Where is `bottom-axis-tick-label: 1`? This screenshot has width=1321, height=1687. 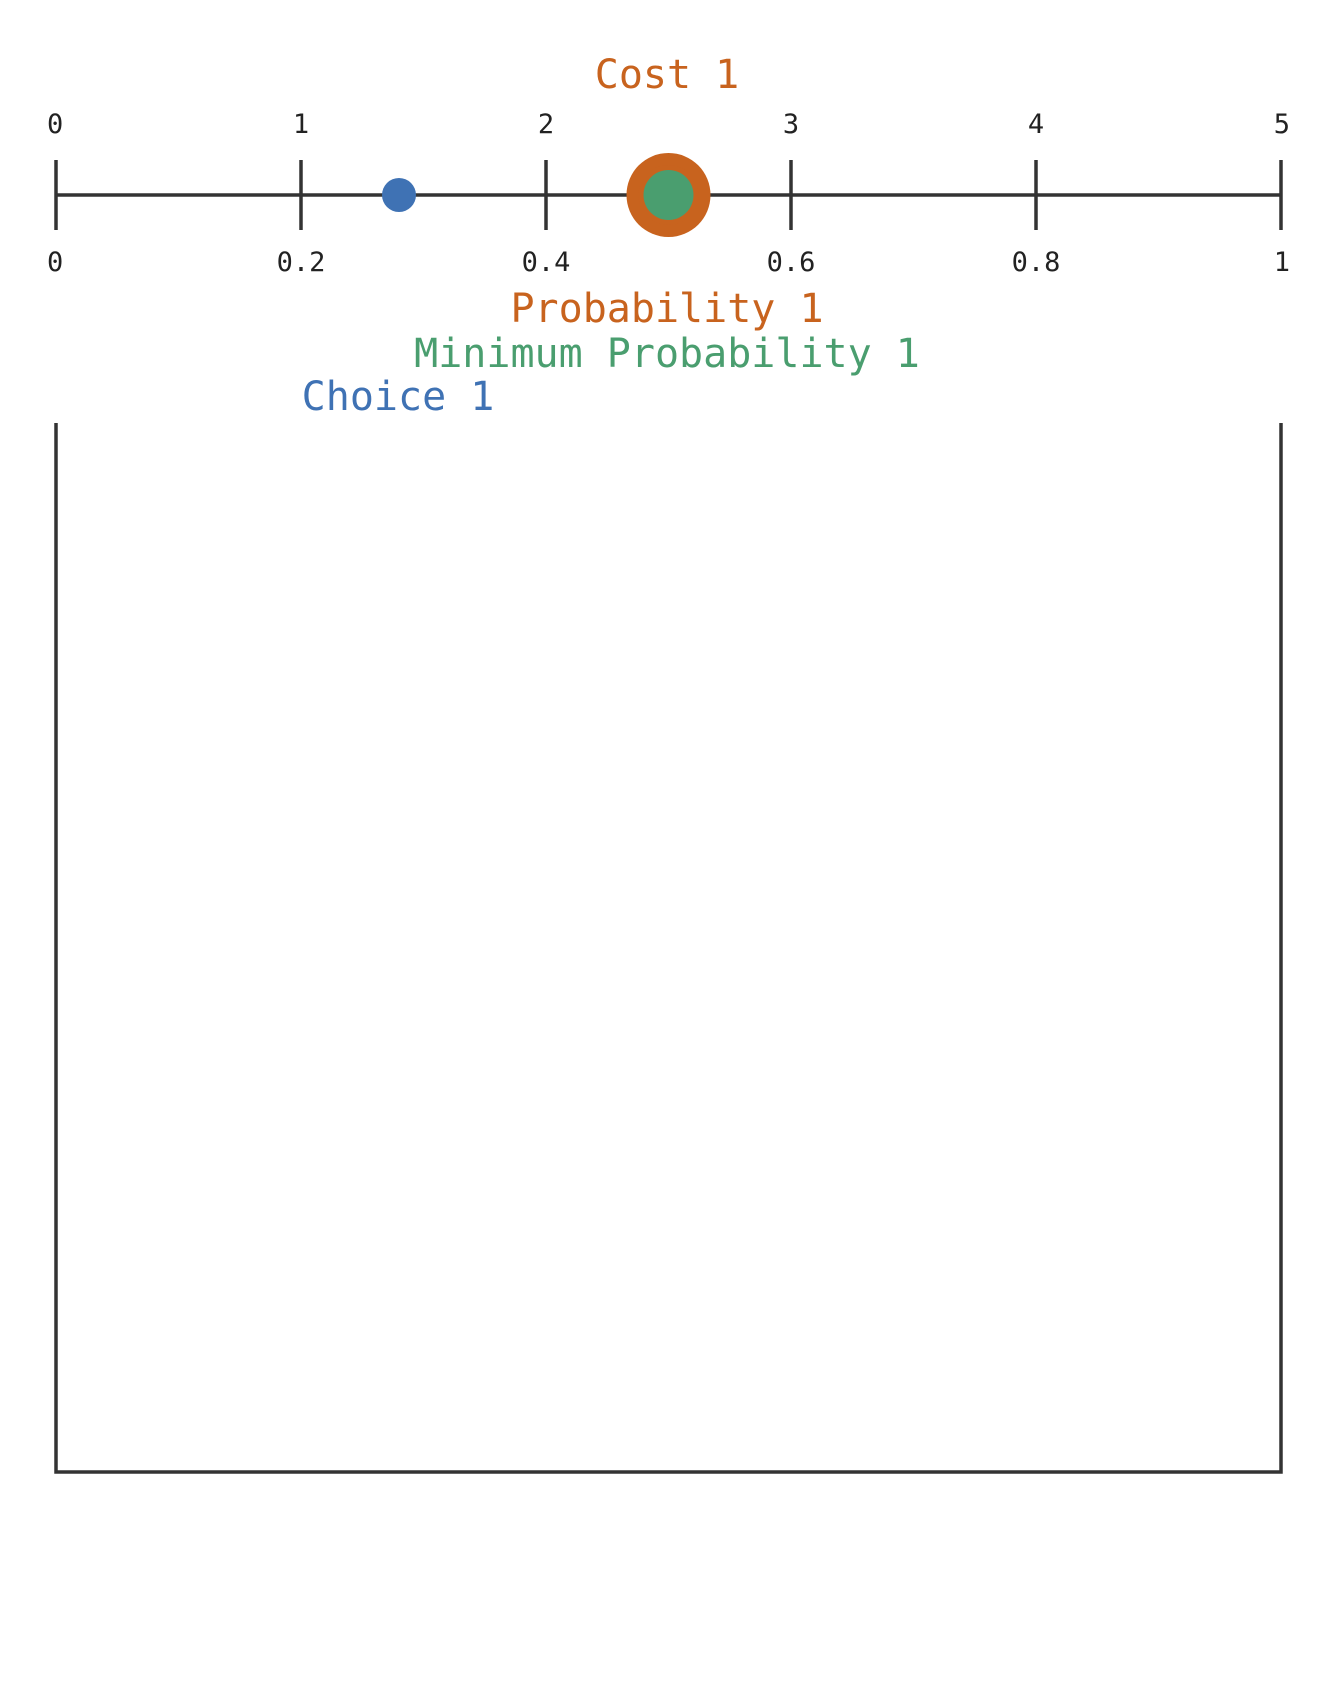 bottom-axis-tick-label: 1 is located at coordinates (1282, 262).